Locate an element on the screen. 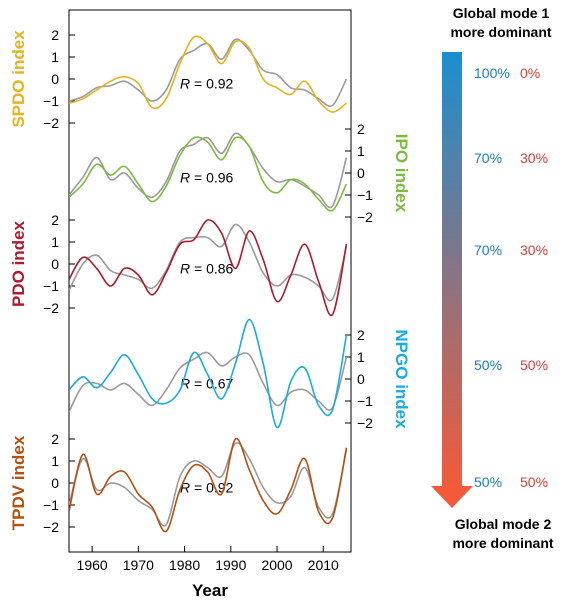 The width and height of the screenshot is (569, 602). y-axis-label: TPDV index is located at coordinates (18, 482).